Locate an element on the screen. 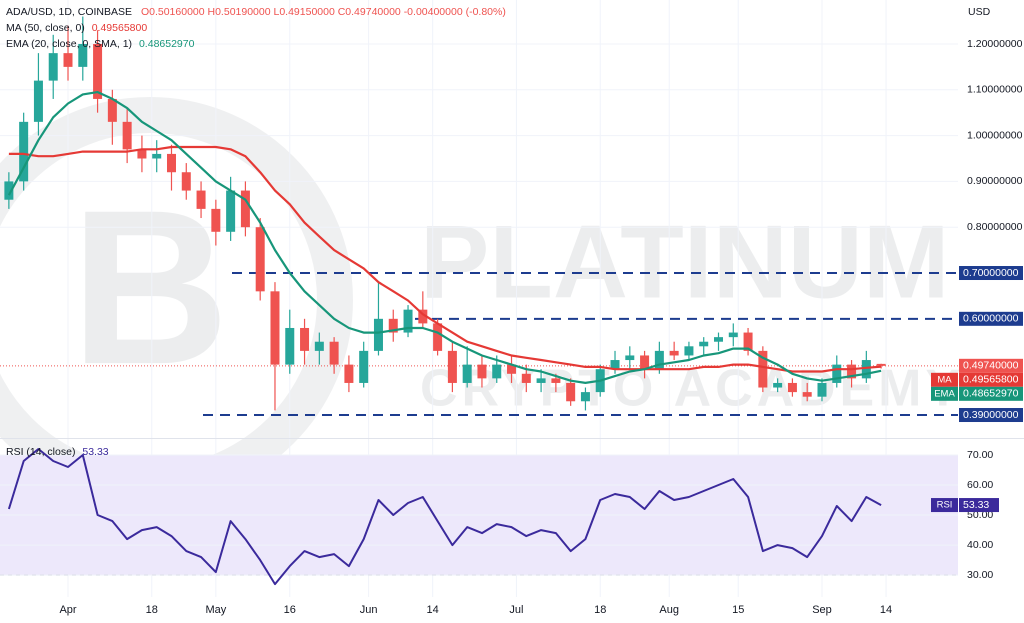 This screenshot has width=1024, height=623. y-tick-label: 40.00 is located at coordinates (980, 545).